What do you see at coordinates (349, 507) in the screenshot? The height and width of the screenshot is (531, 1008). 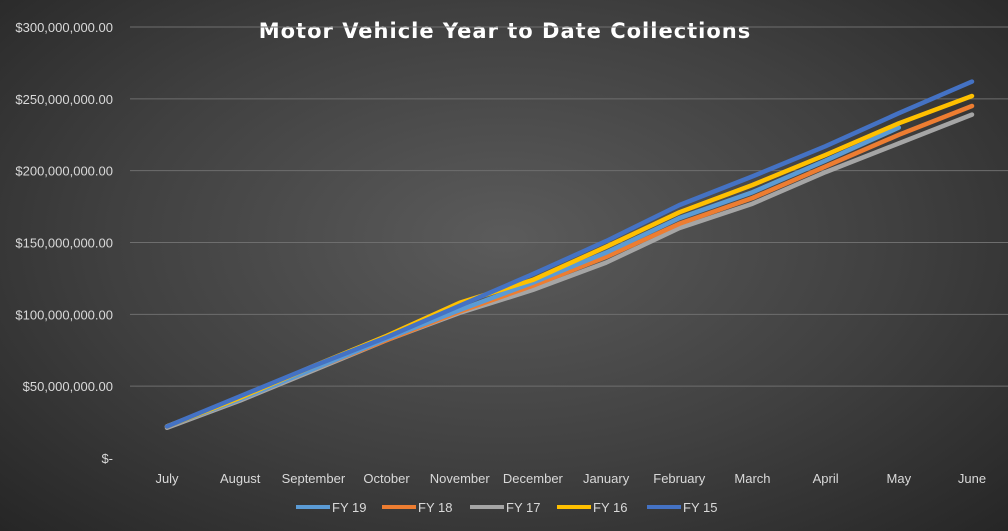 I see `legend-label: FY 19` at bounding box center [349, 507].